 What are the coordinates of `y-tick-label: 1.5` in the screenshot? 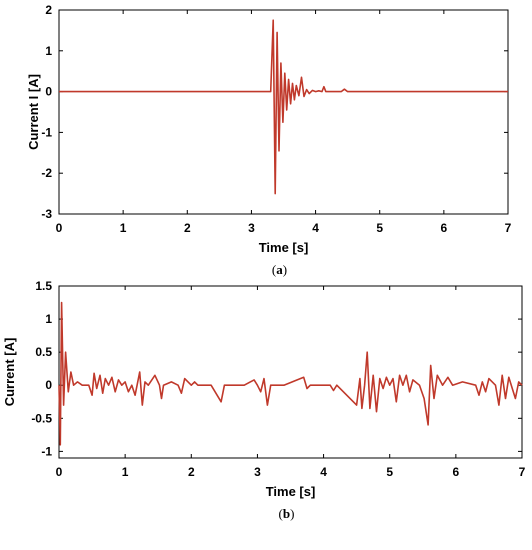 It's located at (43, 286).